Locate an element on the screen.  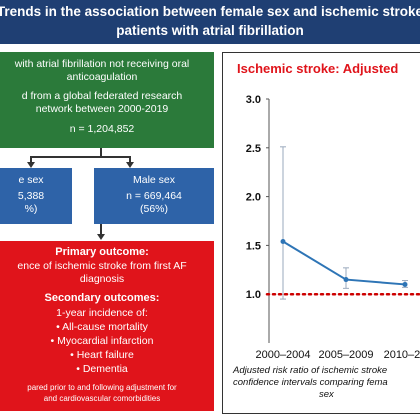
primary-outcome-line1: ence of ischemic stroke from first AF is located at coordinates (102, 266).